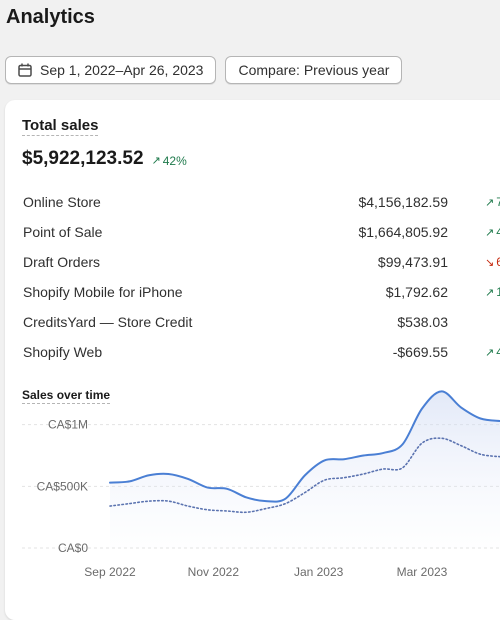  I want to click on channel-row: Point of Sale $1,664,805.92 ↗ 4, so click(261, 233).